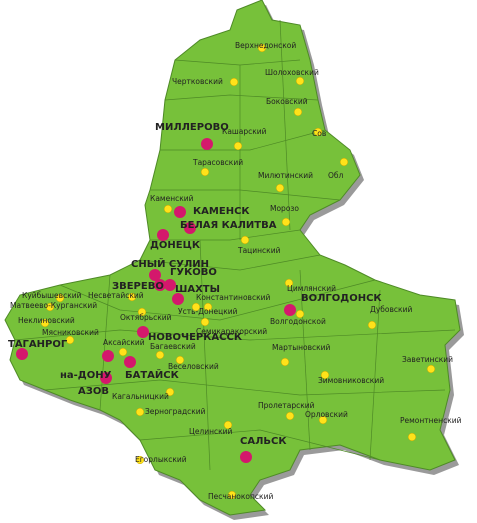 The image size is (477, 523). I want to click on district-label: Кашарский, so click(244, 131).